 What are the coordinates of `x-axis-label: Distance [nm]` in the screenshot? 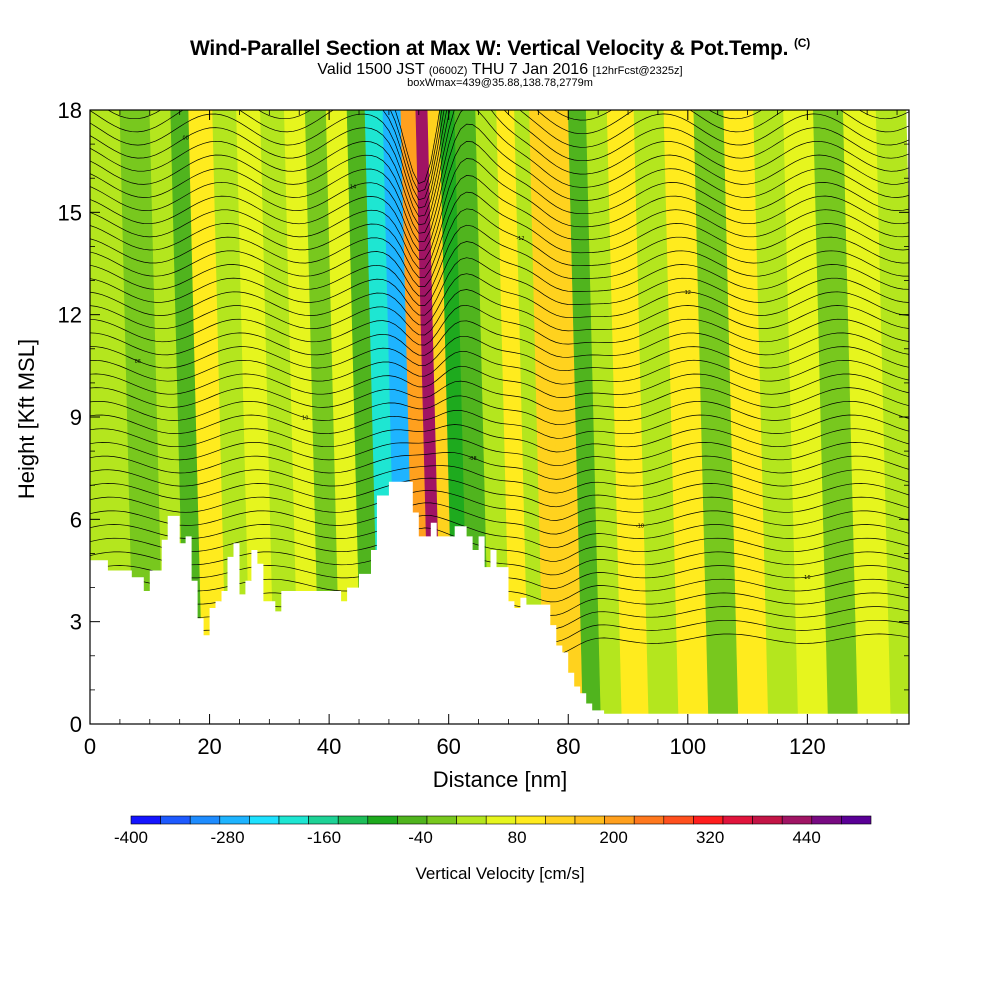 It's located at (500, 779).